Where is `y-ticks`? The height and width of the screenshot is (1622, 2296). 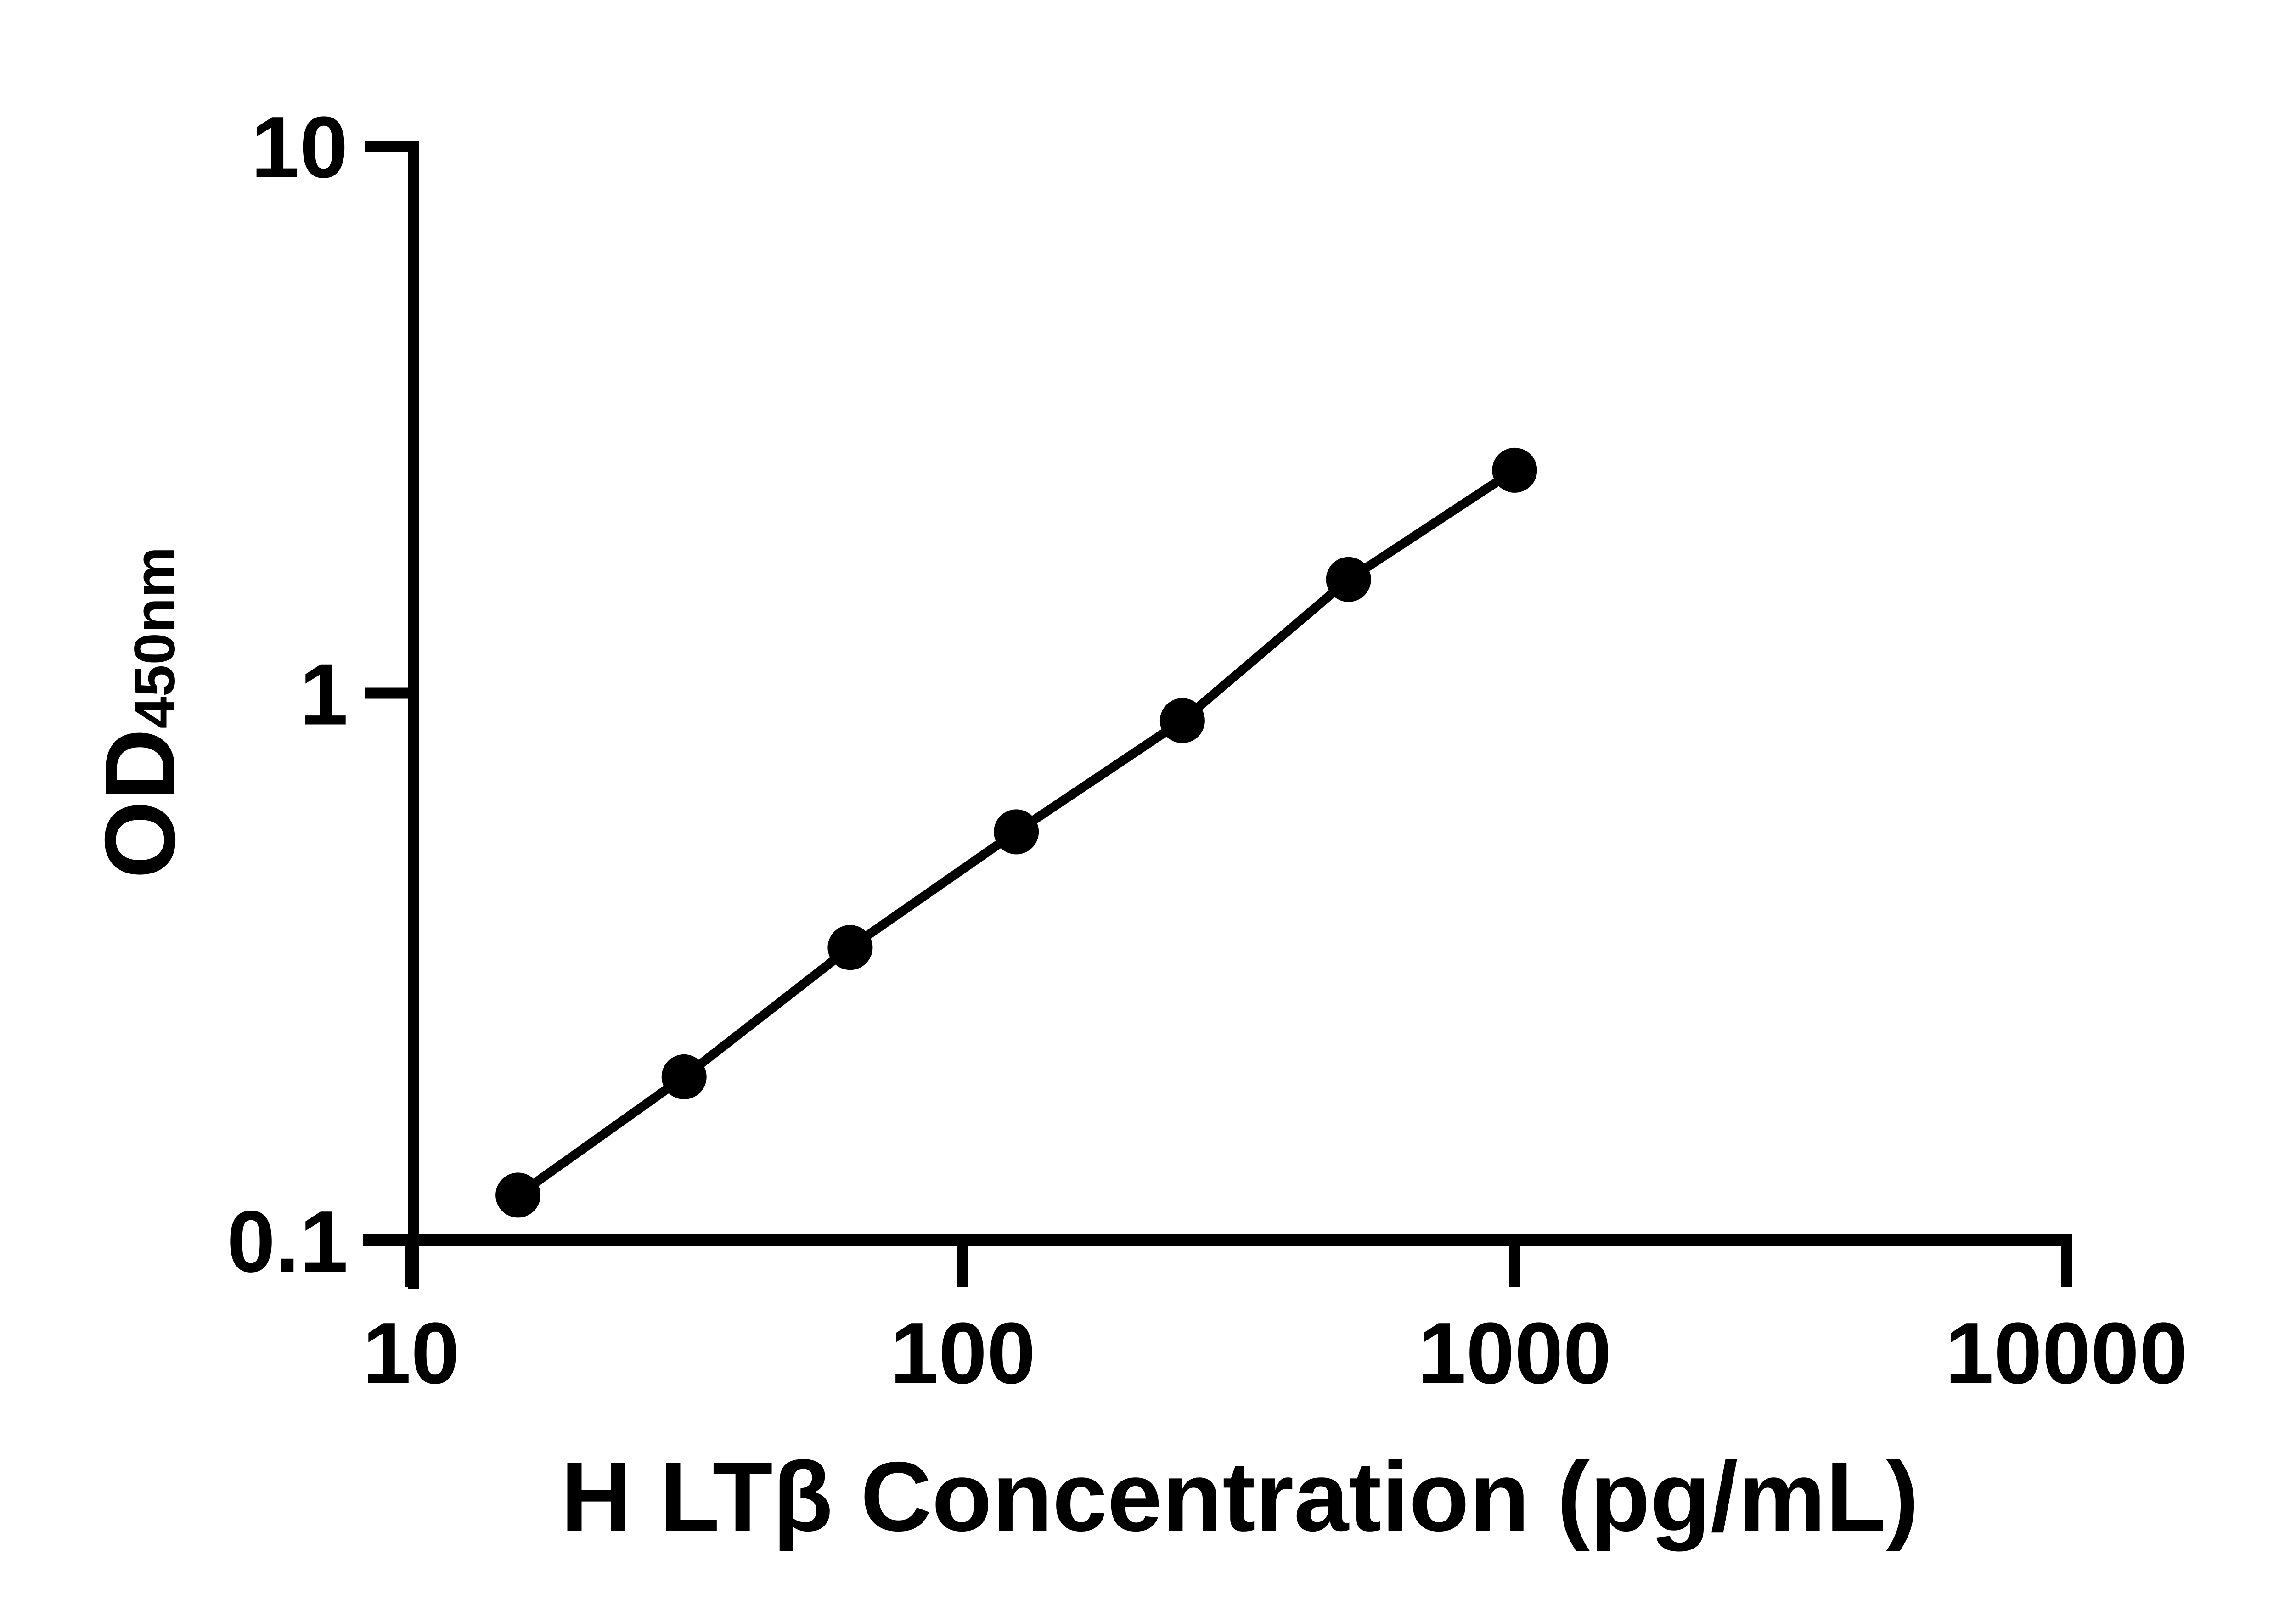
y-ticks is located at coordinates (389, 693).